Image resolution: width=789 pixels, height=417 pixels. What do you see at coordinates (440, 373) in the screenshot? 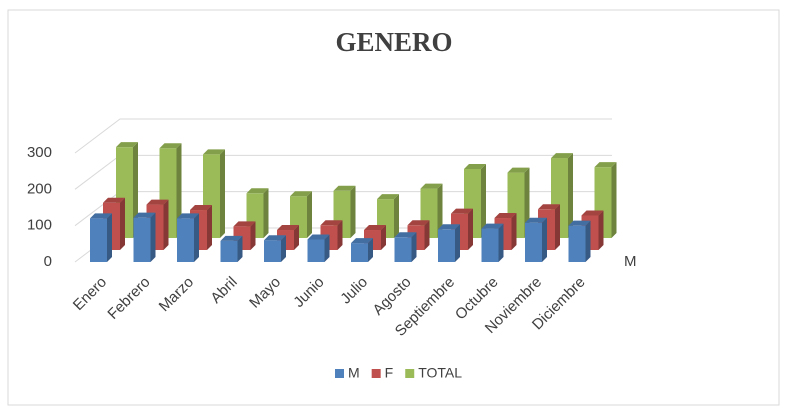
I see `legend-label: TOTAL` at bounding box center [440, 373].